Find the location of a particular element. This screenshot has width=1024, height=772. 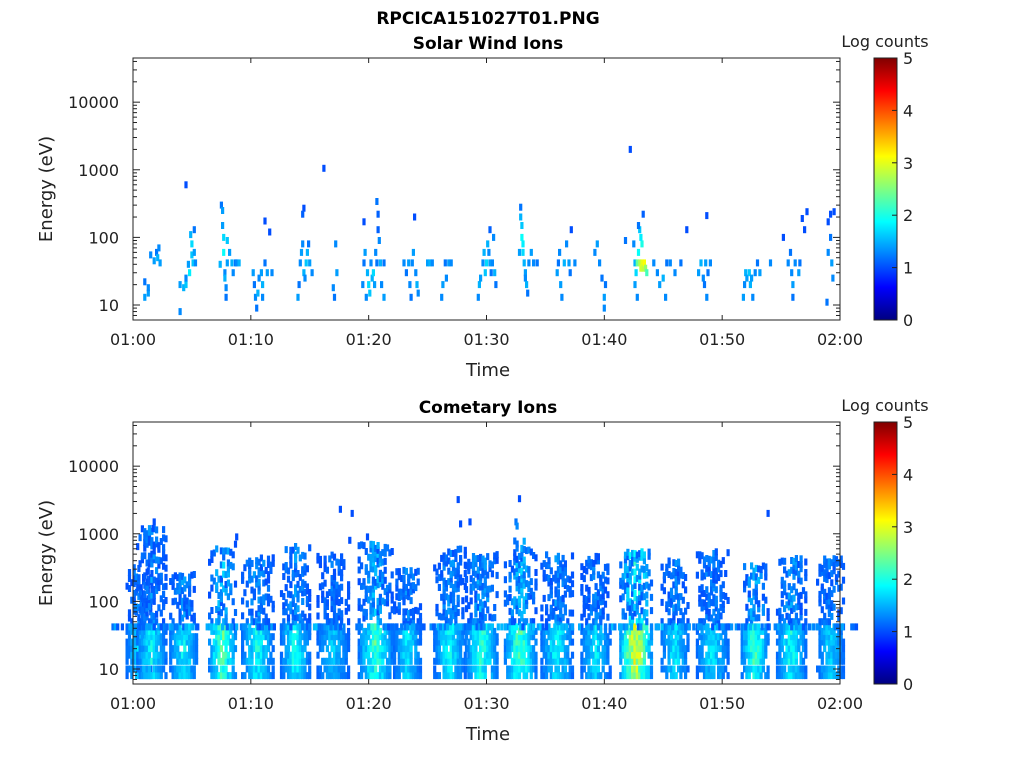

colorbar-tick-label: 1 is located at coordinates (908, 268).